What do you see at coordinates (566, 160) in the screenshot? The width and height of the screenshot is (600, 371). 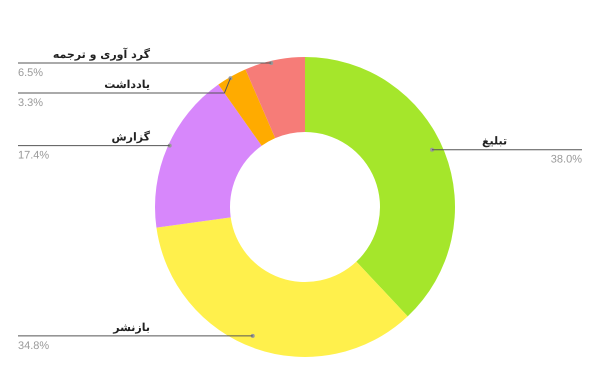 I see `data-label: 38.0%` at bounding box center [566, 160].